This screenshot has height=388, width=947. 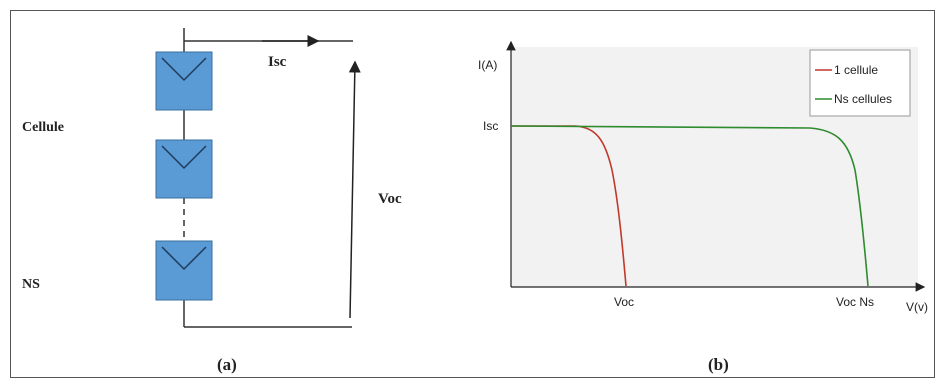 What do you see at coordinates (354, 189) in the screenshot?
I see `voc-arrow` at bounding box center [354, 189].